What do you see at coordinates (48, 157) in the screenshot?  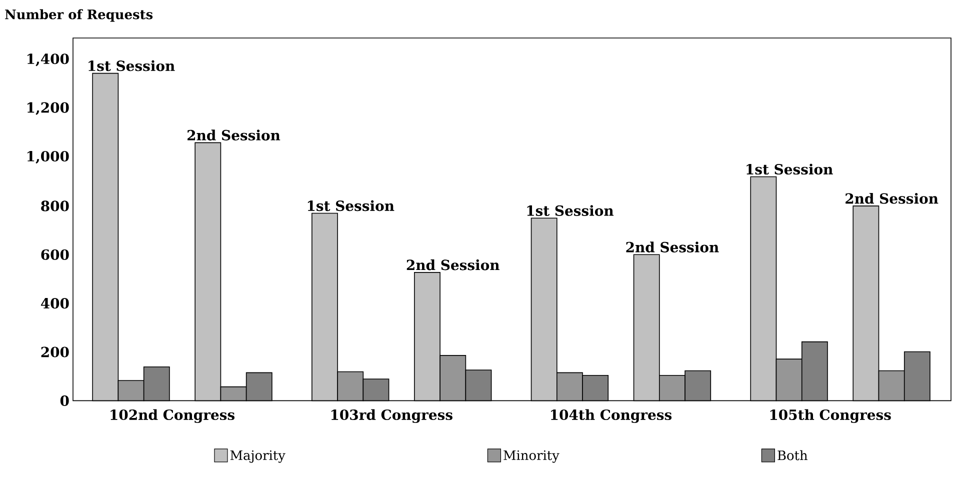 I see `y-tick-label: 1,000` at bounding box center [48, 157].